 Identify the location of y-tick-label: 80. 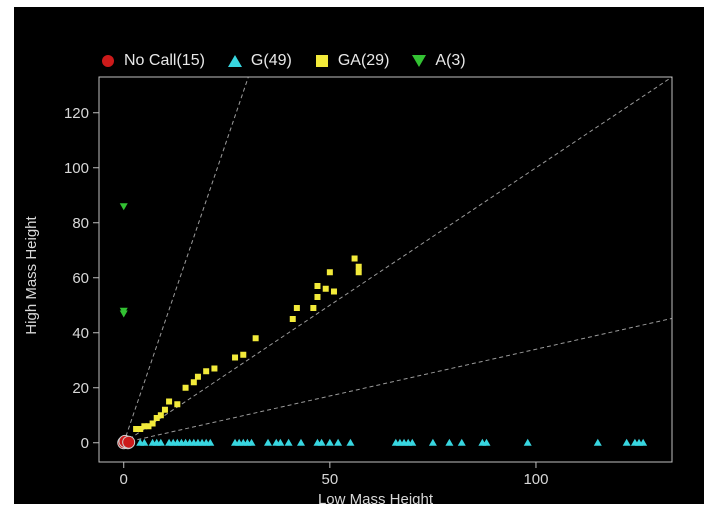
(80, 223).